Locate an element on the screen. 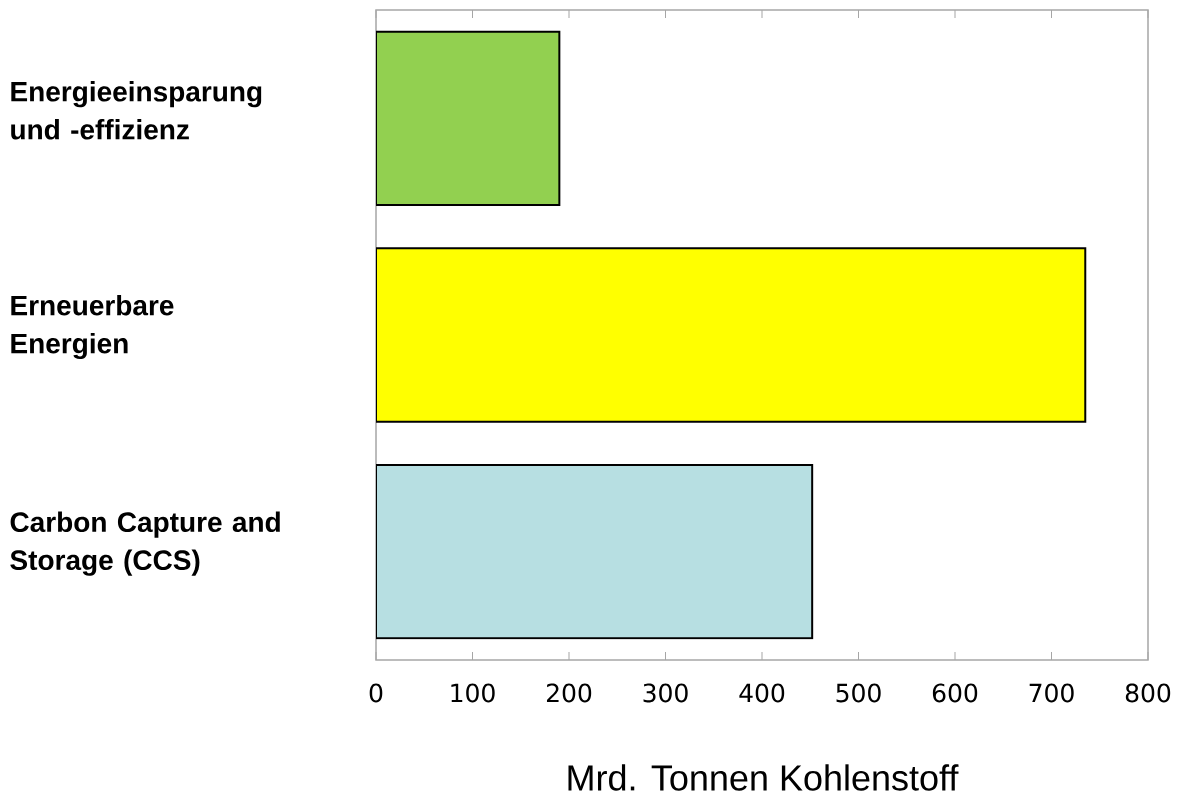 The height and width of the screenshot is (794, 1180). x-tick-label: 600 is located at coordinates (955, 693).